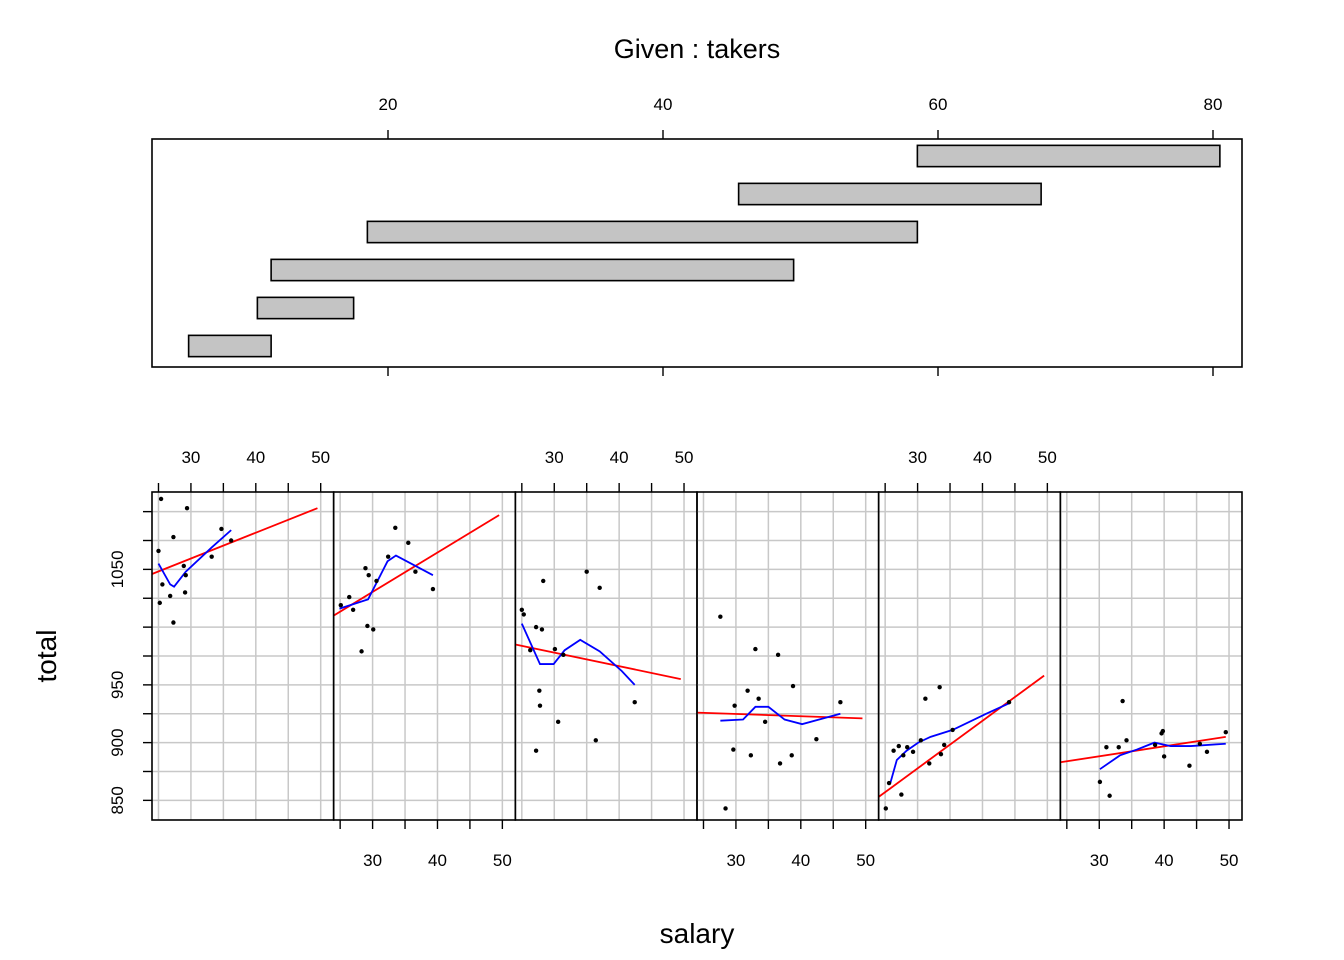 The height and width of the screenshot is (960, 1344). Describe the element at coordinates (1213, 104) in the screenshot. I see `given-tick-label: 80` at that location.